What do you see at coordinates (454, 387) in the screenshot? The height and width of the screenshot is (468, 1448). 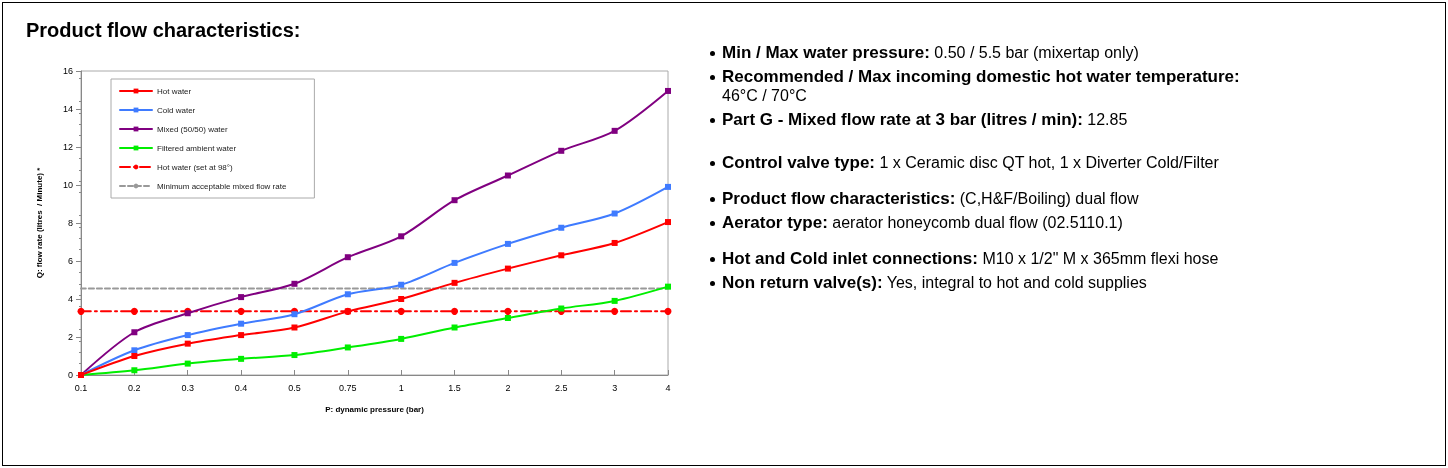 I see `x-tick-label: 1.5` at bounding box center [454, 387].